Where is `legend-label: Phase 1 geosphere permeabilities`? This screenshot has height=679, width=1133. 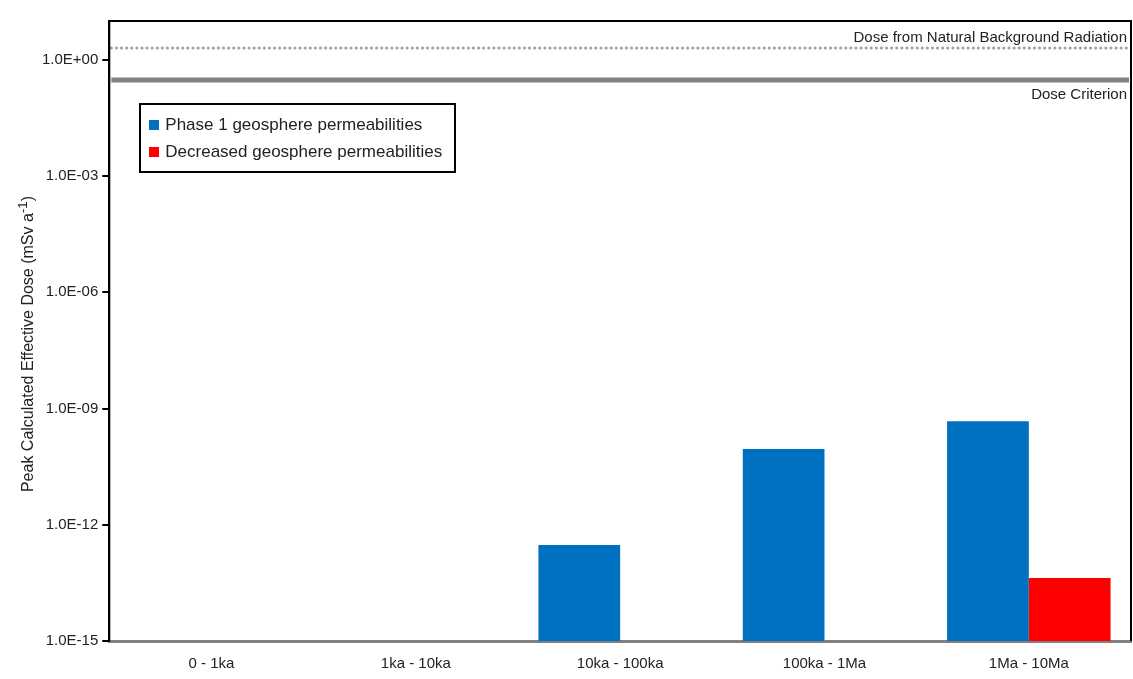
legend-label: Phase 1 geosphere permeabilities is located at coordinates (294, 124).